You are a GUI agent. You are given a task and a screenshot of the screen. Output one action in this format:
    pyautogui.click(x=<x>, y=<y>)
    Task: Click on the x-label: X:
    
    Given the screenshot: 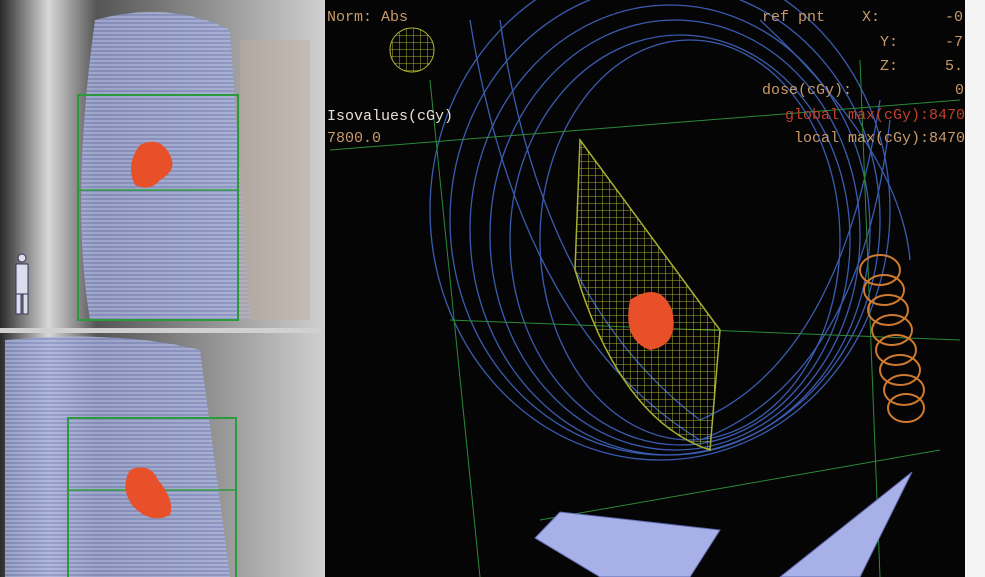 What is the action you would take?
    pyautogui.click(x=871, y=17)
    